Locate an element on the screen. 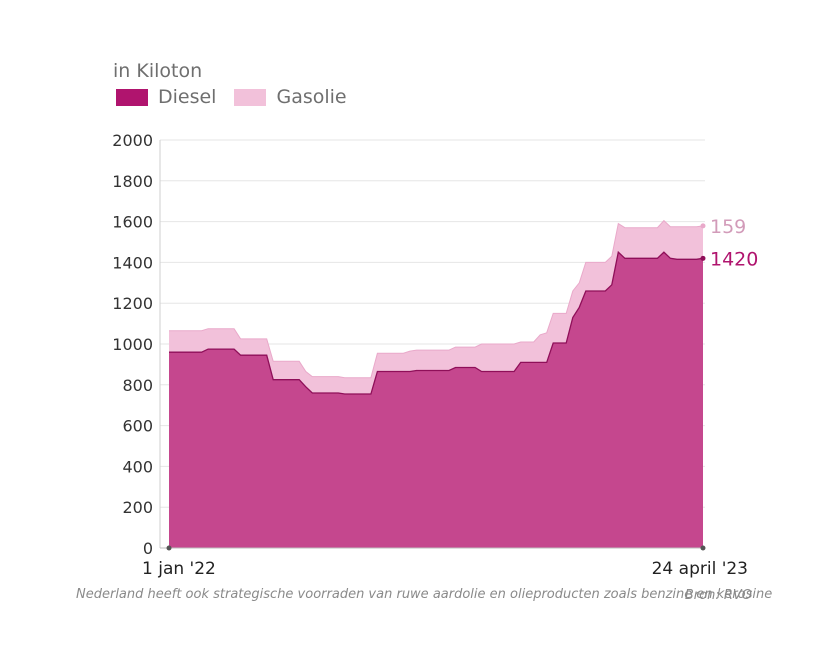 This screenshot has width=830, height=666. y-tick-label: 0 is located at coordinates (148, 548).